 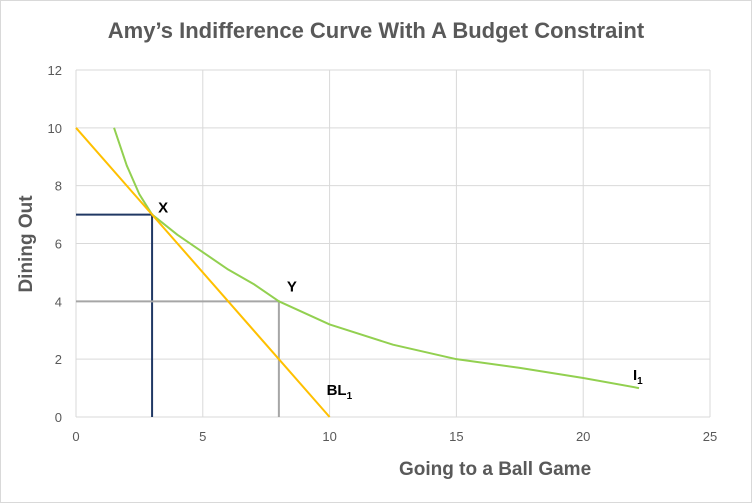 I want to click on y-tick-label: 0, so click(x=58, y=417).